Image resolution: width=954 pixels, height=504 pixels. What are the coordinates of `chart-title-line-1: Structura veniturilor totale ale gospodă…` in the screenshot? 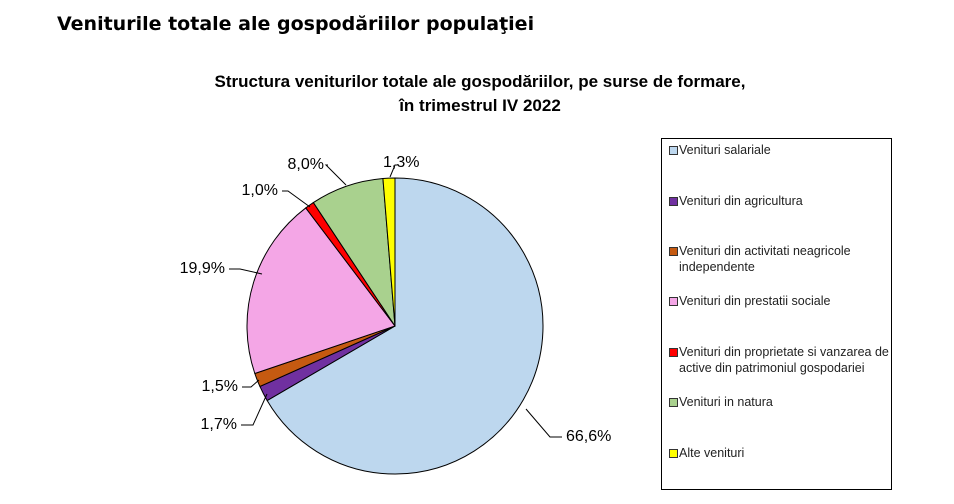 It's located at (480, 81).